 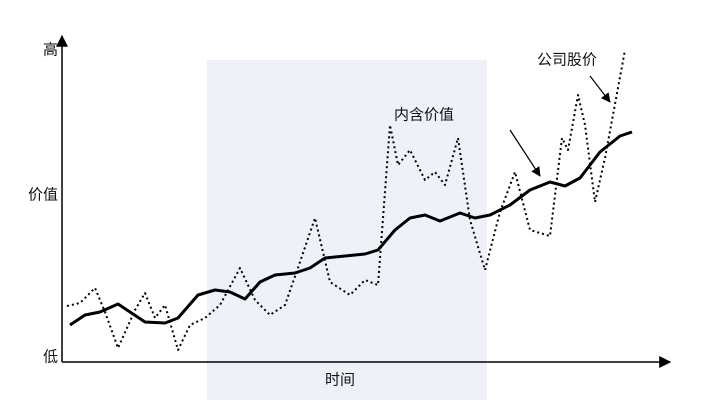 What do you see at coordinates (50, 50) in the screenshot?
I see `y-tick-label: 高` at bounding box center [50, 50].